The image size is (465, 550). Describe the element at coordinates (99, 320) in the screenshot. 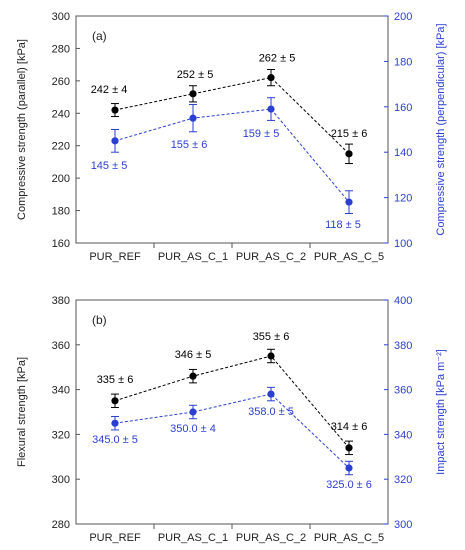

I see `panel-label: (b)` at that location.